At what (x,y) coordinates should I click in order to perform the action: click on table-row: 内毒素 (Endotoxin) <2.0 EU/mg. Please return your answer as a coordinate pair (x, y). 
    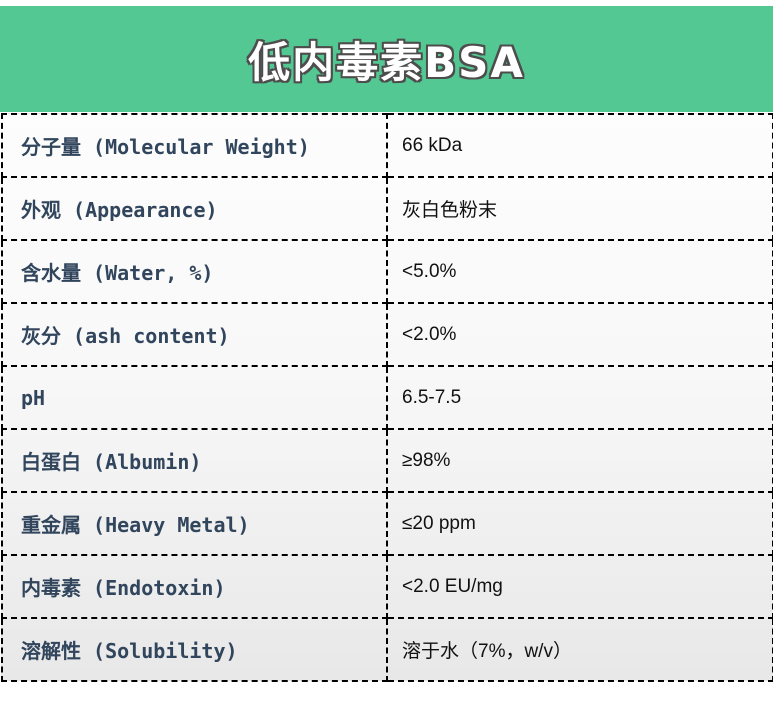
    Looking at the image, I should click on (387, 586).